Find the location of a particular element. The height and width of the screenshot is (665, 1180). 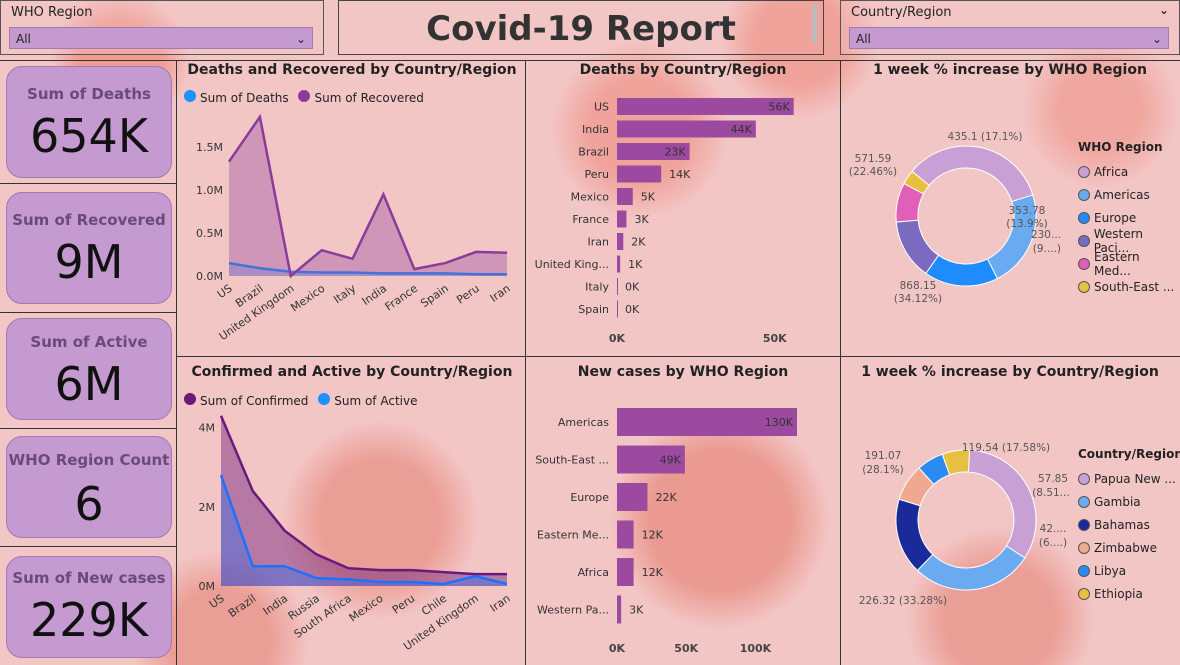

legend-label: Europe is located at coordinates (1115, 217).